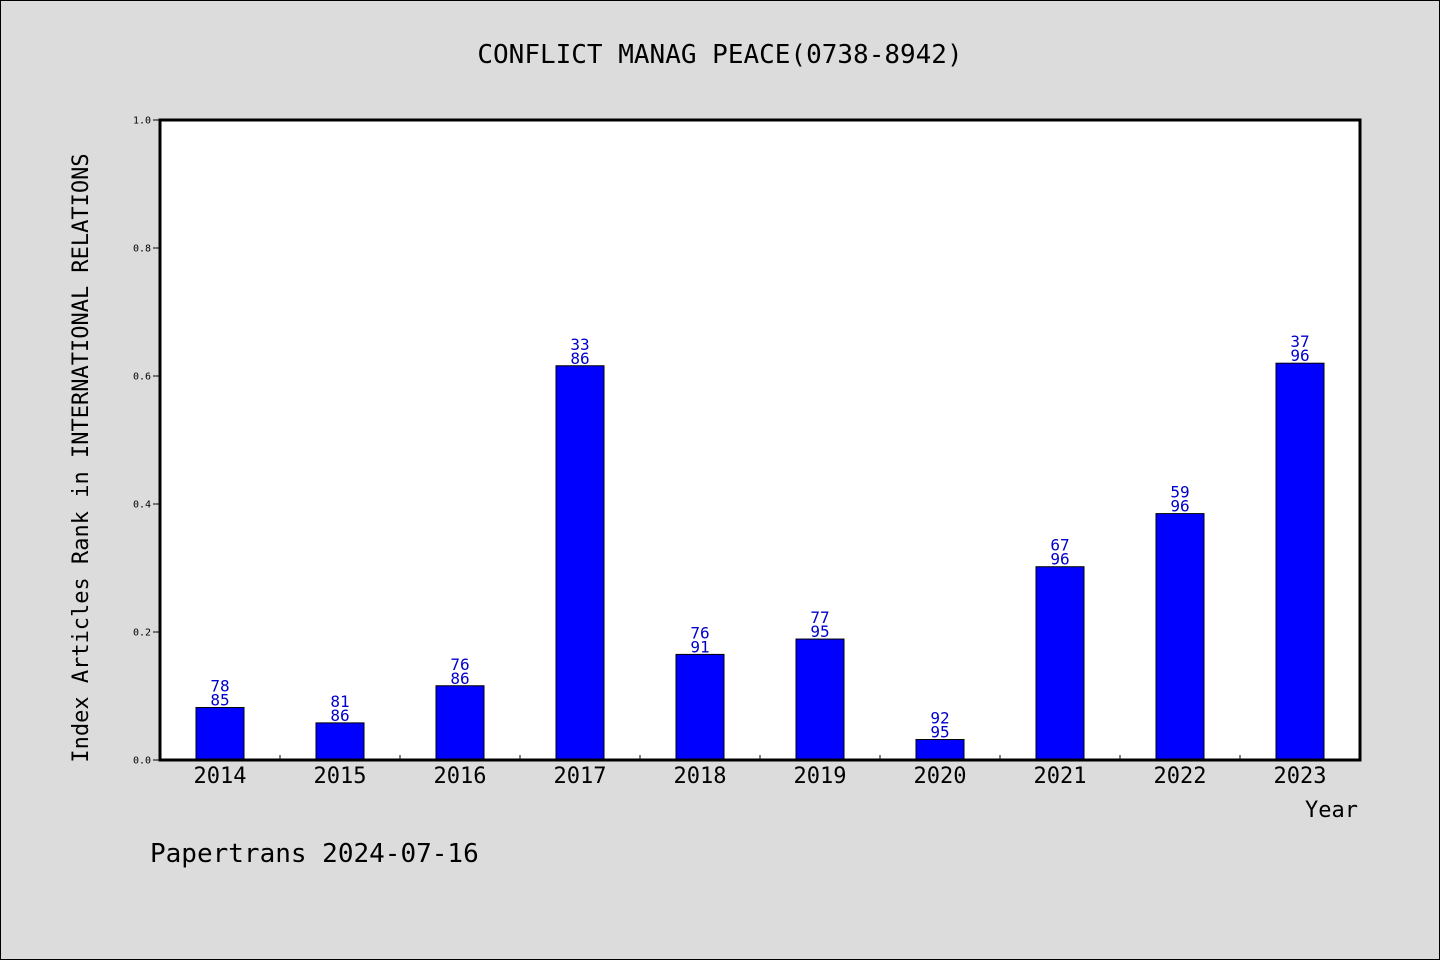 The image size is (1440, 960). What do you see at coordinates (700, 707) in the screenshot?
I see `bar-2018` at bounding box center [700, 707].